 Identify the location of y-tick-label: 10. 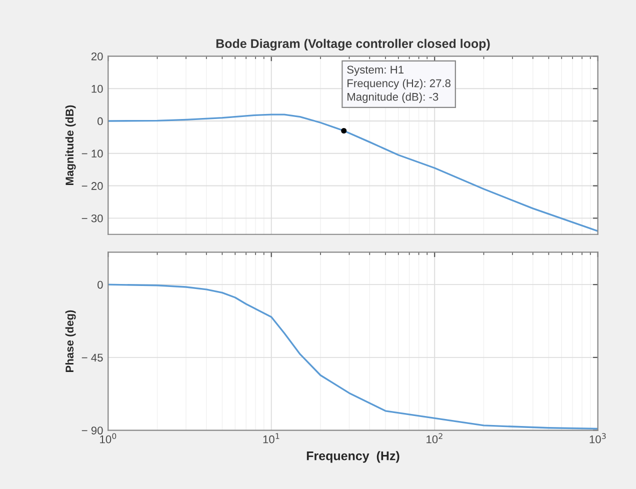
(97, 88).